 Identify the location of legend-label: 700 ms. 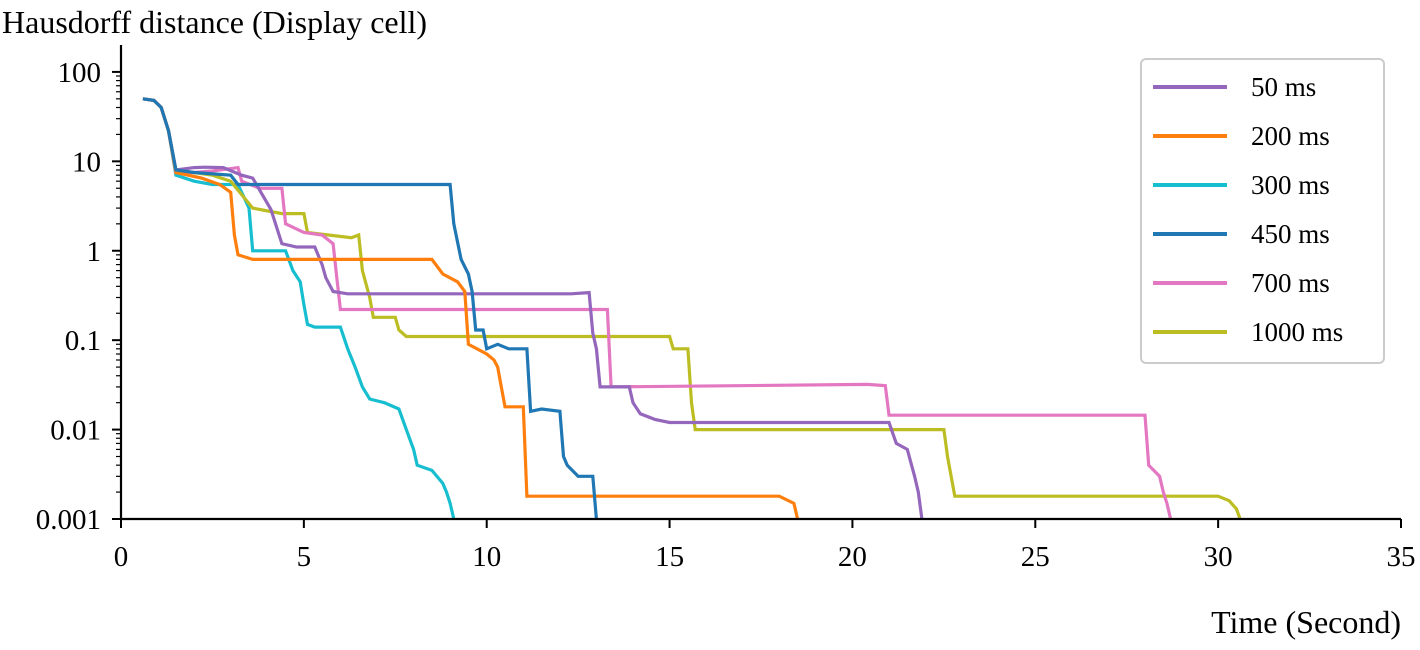
(1290, 283).